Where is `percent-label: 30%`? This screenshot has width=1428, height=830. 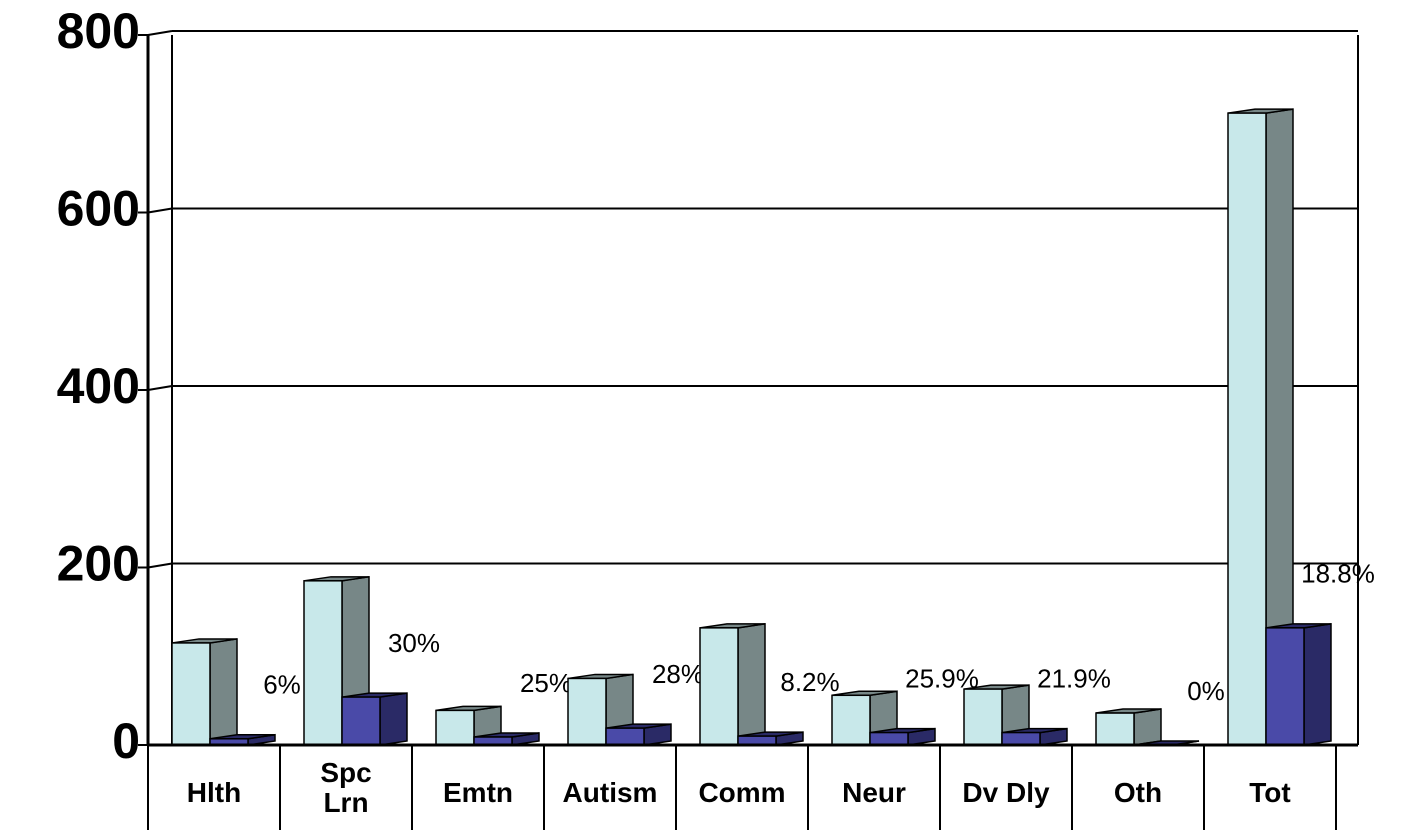
percent-label: 30% is located at coordinates (414, 643).